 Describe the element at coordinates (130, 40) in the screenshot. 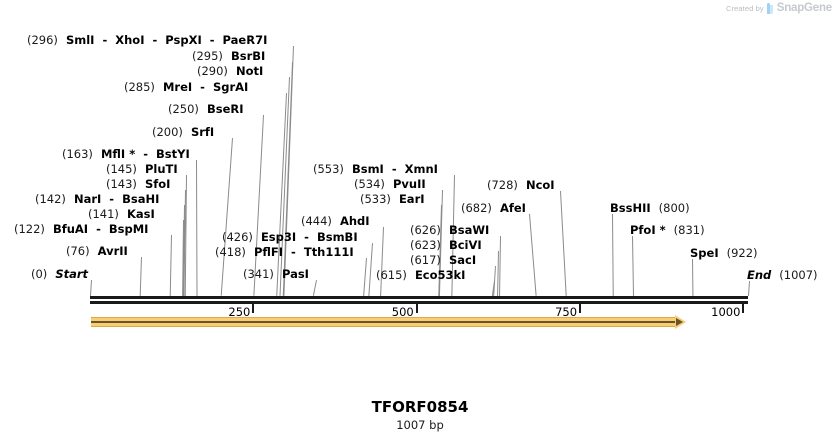

I see `enzyme-name: XhoI` at that location.